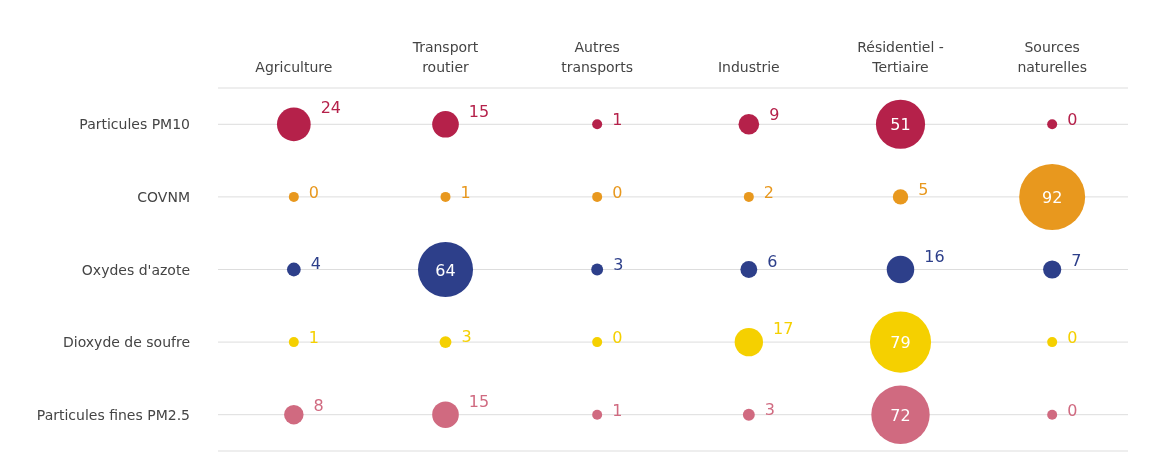 This screenshot has height=471, width=1167. What do you see at coordinates (445, 270) in the screenshot?
I see `data-label: 64` at bounding box center [445, 270].